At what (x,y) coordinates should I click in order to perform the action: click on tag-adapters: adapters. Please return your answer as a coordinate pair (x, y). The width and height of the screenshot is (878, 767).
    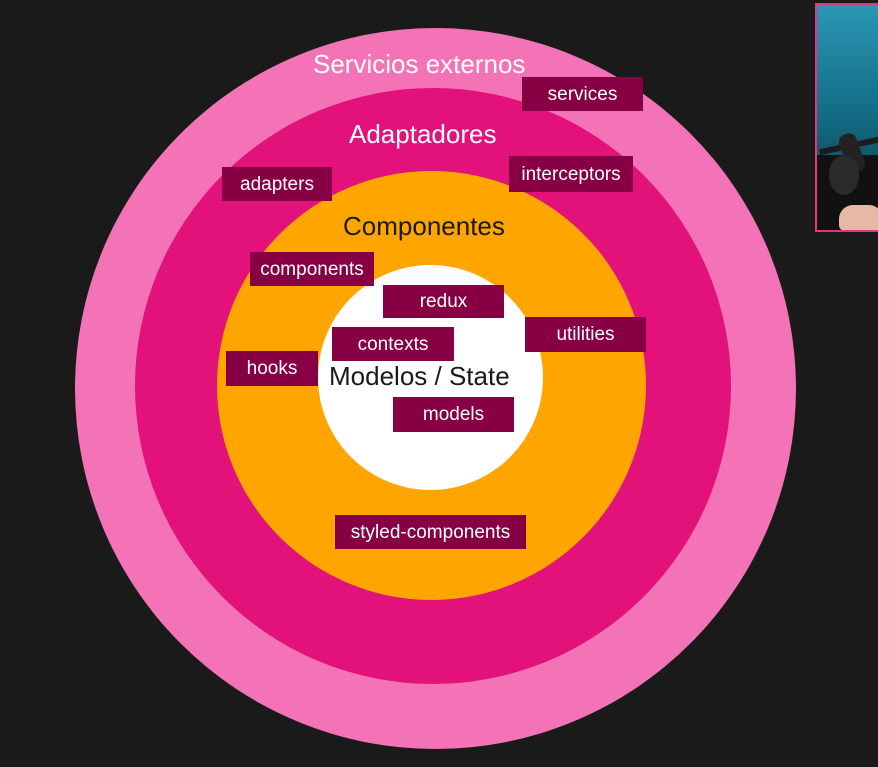
    Looking at the image, I should click on (277, 184).